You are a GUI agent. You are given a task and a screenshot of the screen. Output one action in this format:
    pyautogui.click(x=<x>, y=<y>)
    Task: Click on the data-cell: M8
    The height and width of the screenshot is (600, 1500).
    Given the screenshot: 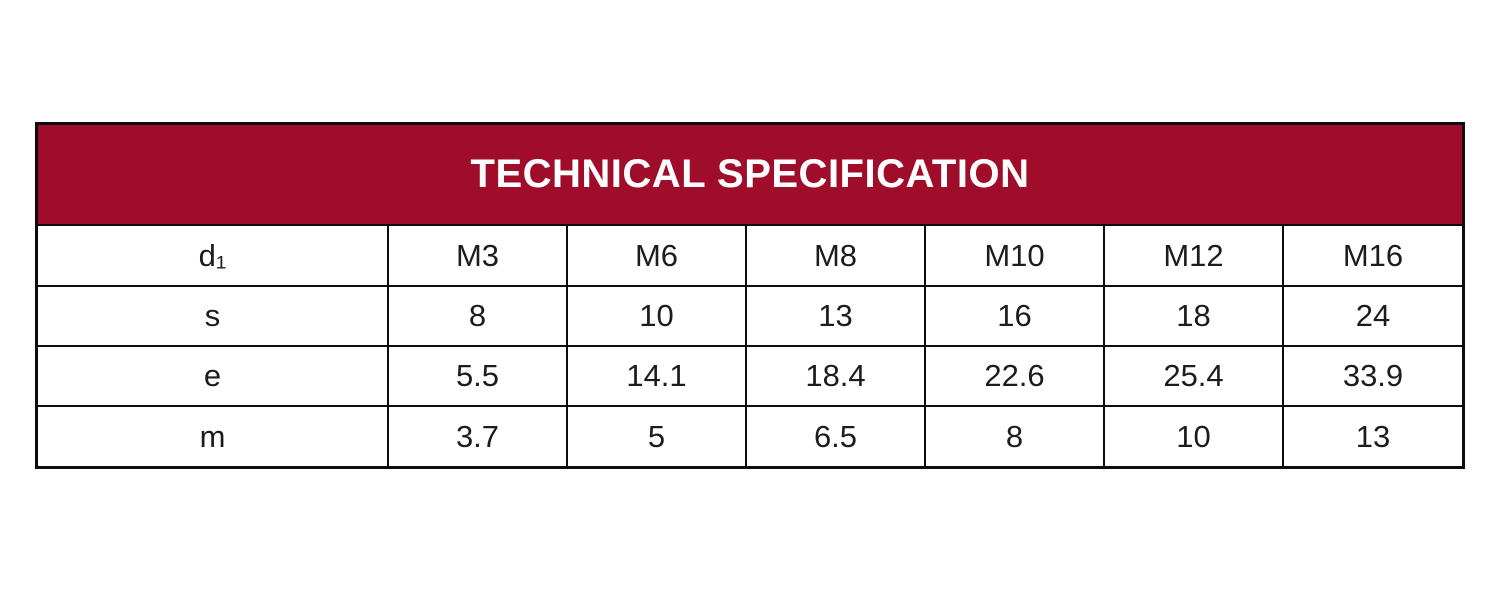 What is the action you would take?
    pyautogui.click(x=835, y=256)
    